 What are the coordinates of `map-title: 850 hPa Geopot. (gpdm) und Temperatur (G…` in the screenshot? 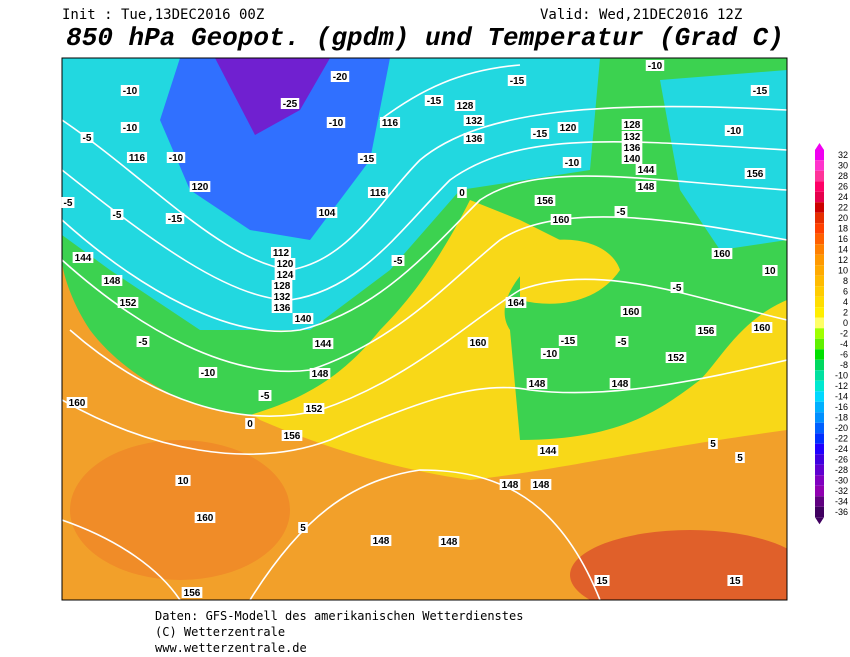 It's located at (425, 38).